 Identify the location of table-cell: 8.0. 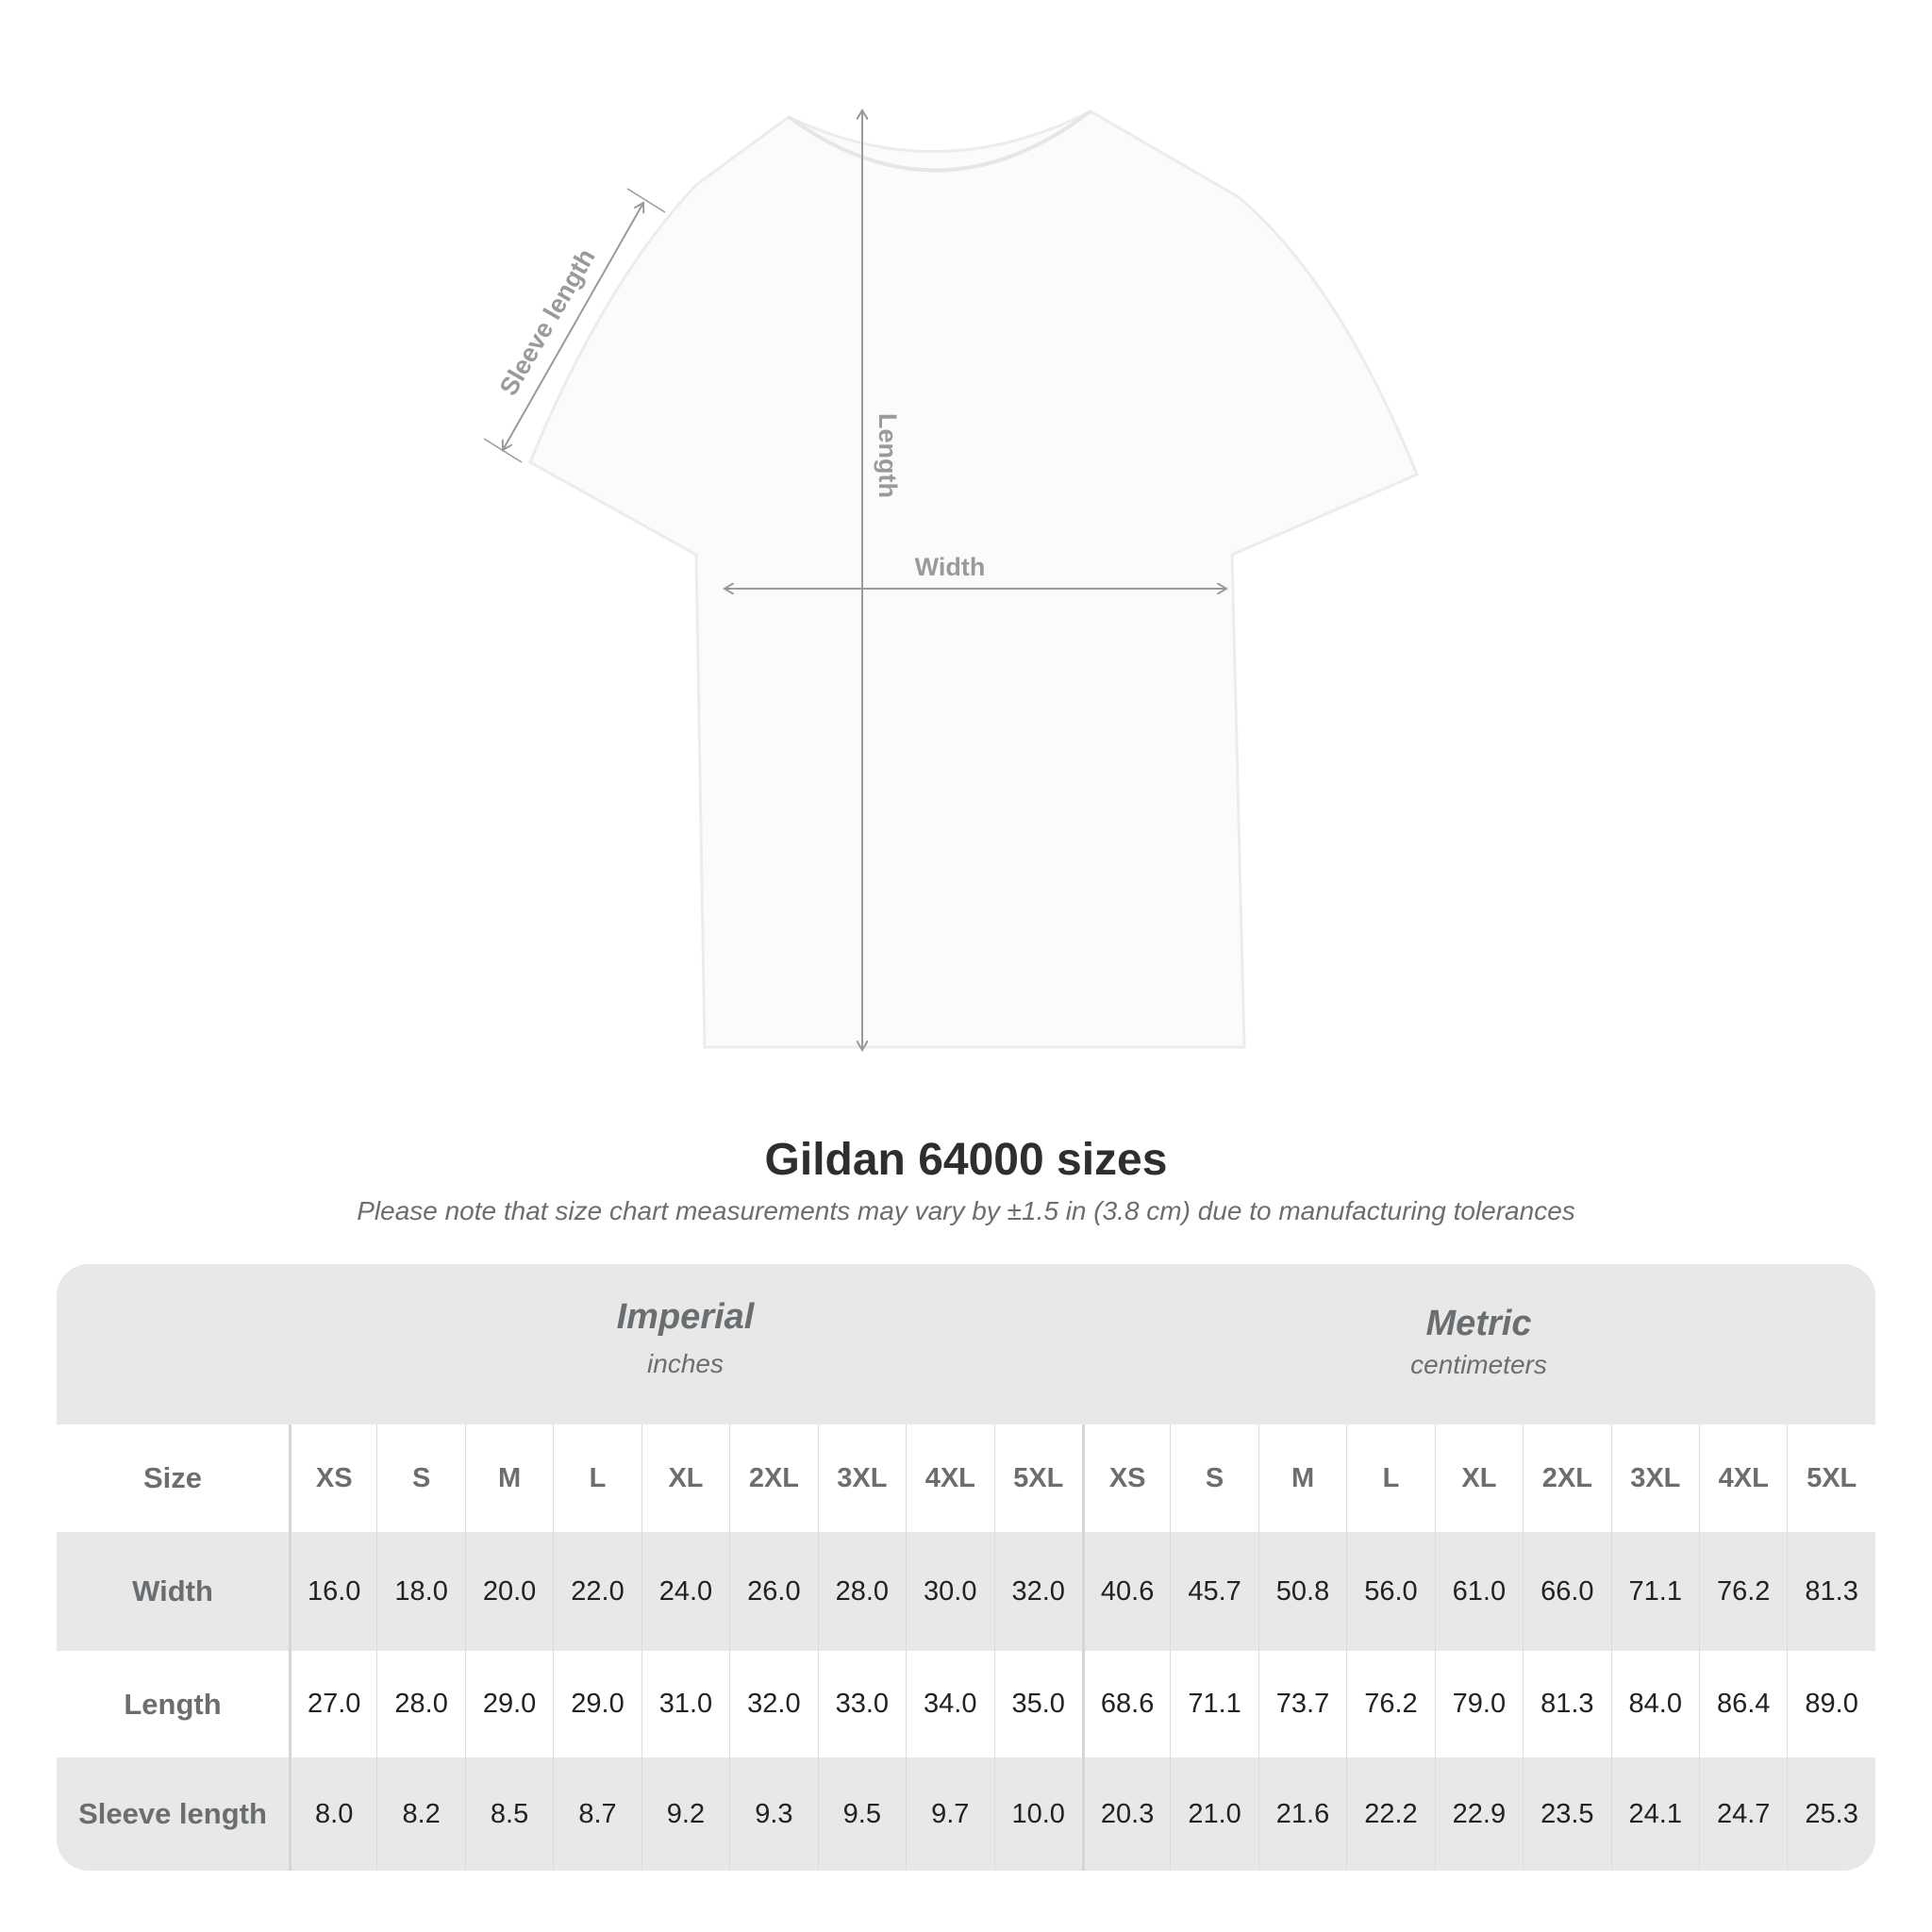
(333, 1814).